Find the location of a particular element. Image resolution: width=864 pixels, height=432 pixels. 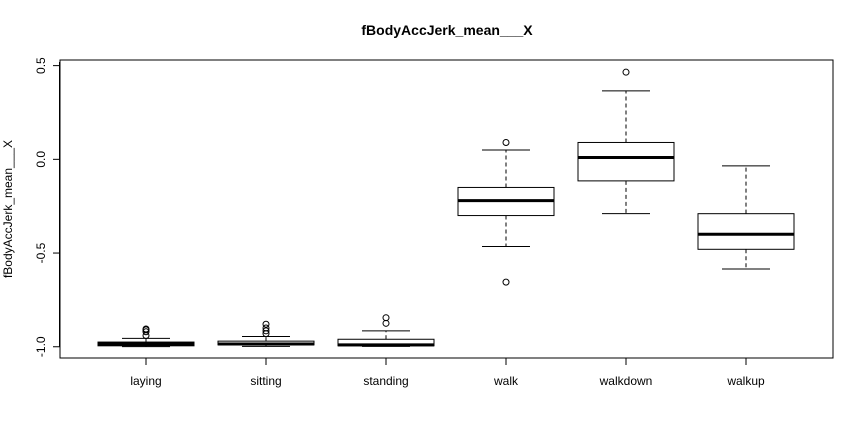

box-standing is located at coordinates (386, 330).